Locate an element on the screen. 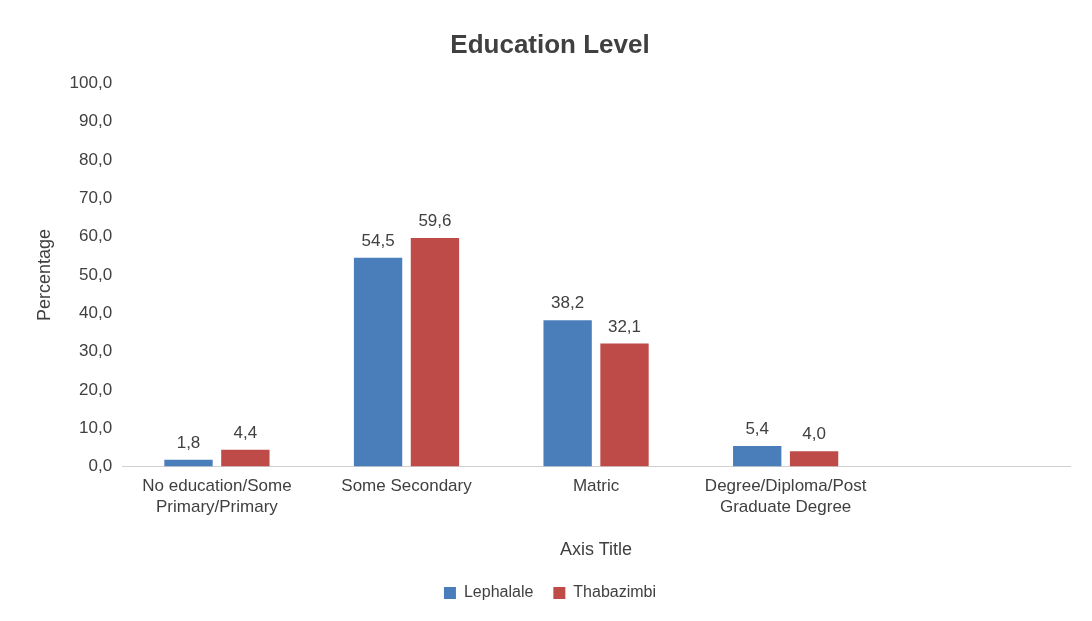 This screenshot has height=621, width=1092. y-tick-label: 0,0 is located at coordinates (100, 466).